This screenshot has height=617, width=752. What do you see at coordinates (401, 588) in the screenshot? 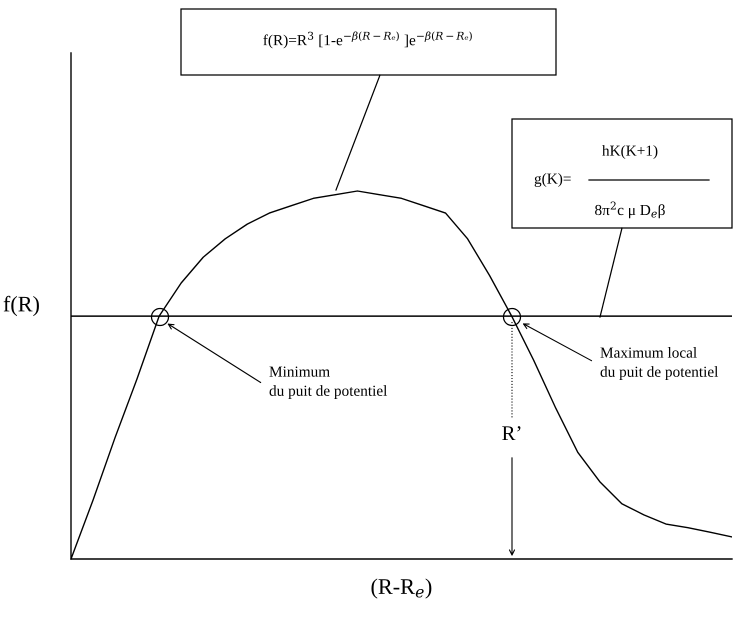
I see `x-axis-title: (R-R$_{e}$)` at bounding box center [401, 588].